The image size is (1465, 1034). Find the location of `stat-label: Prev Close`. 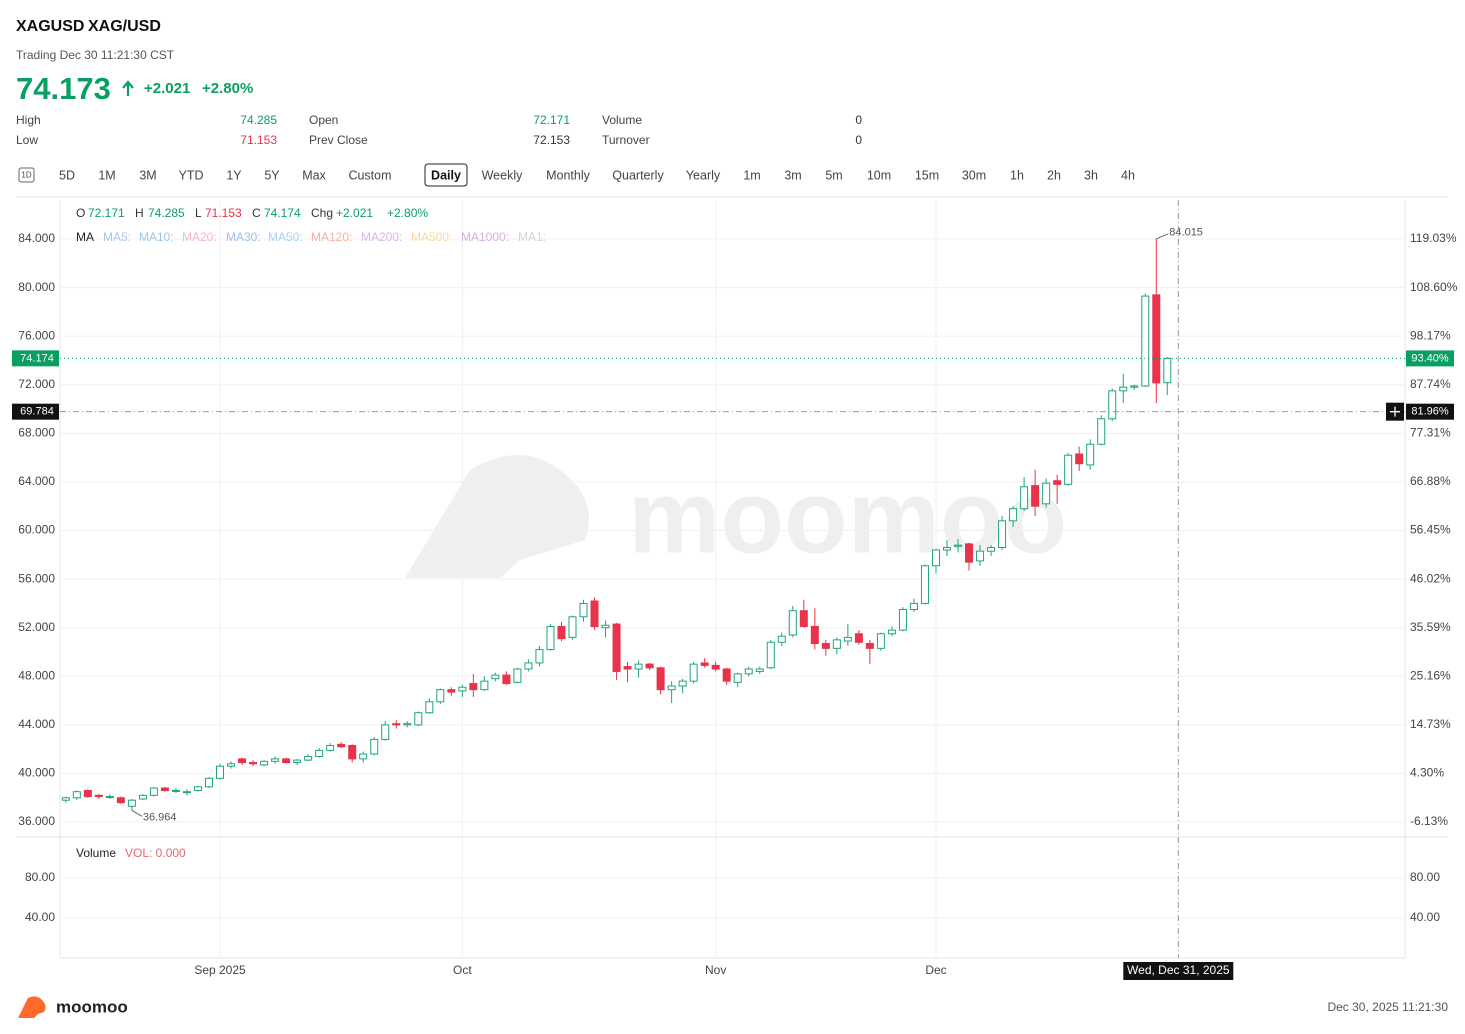

stat-label: Prev Close is located at coordinates (338, 140).